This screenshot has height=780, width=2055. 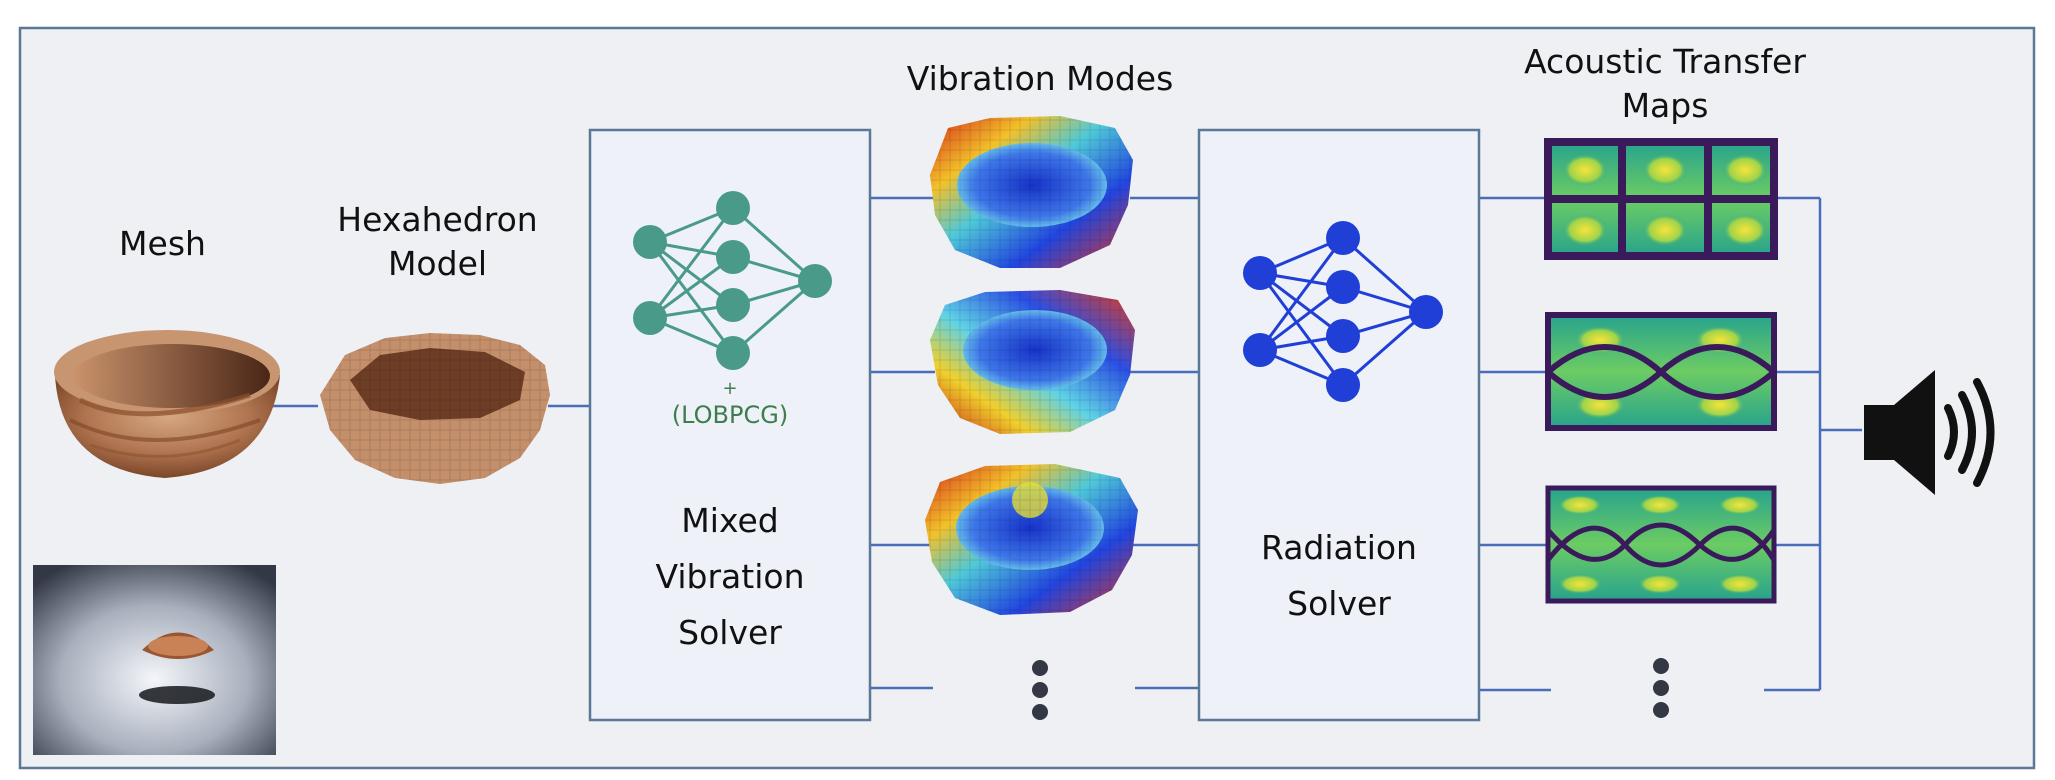 What do you see at coordinates (437, 219) in the screenshot?
I see `hexahedron-label-line1: Hexahedron` at bounding box center [437, 219].